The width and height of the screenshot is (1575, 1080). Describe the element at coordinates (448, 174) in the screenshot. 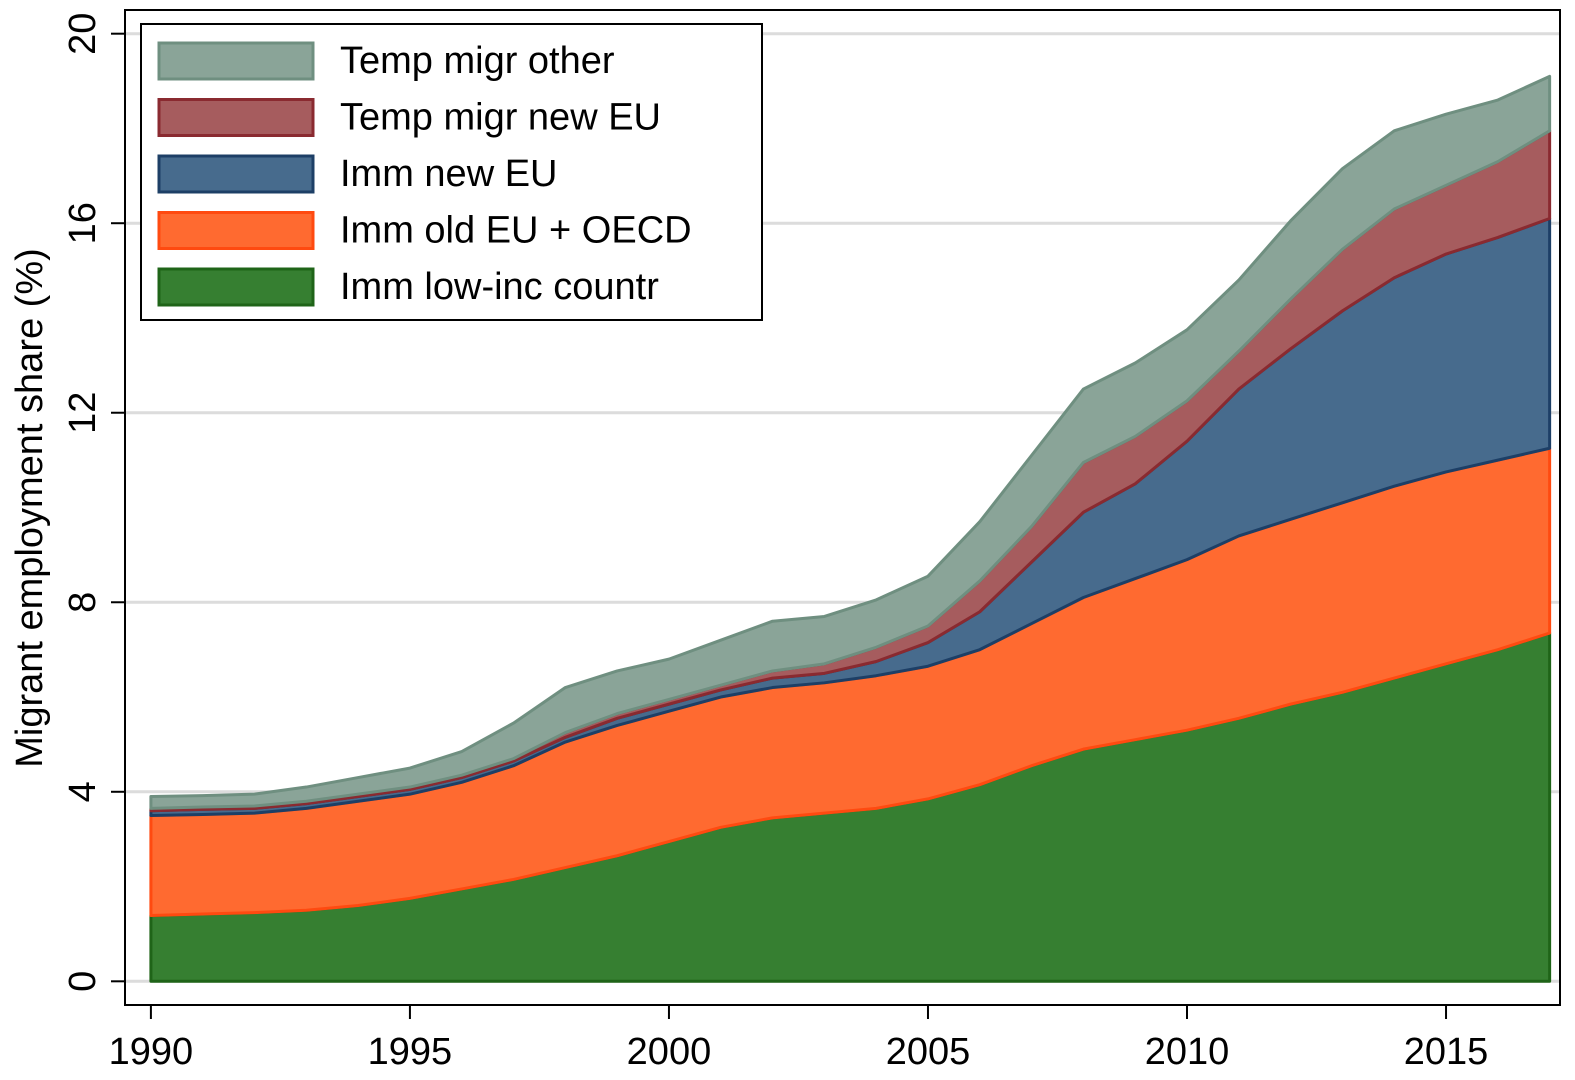

I see `legend-label: Imm new EU` at that location.